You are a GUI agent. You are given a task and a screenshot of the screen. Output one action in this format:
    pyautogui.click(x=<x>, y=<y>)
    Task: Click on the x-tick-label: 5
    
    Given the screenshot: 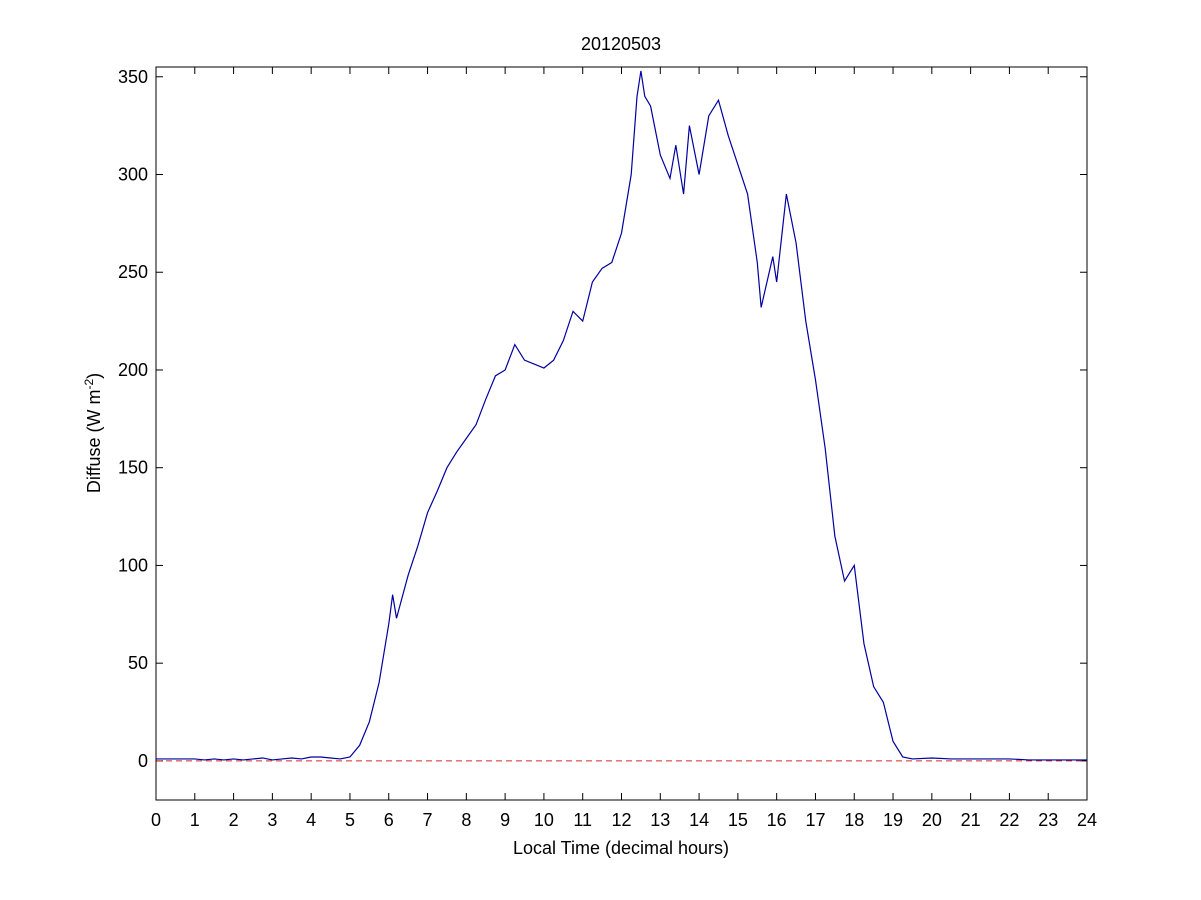 What is the action you would take?
    pyautogui.click(x=350, y=820)
    